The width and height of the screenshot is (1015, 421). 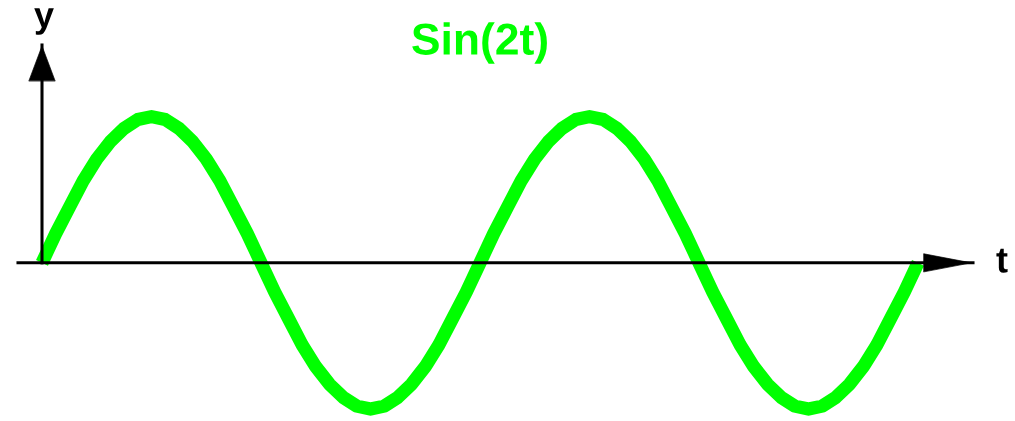 What do you see at coordinates (44, 21) in the screenshot?
I see `y-axis-title: y` at bounding box center [44, 21].